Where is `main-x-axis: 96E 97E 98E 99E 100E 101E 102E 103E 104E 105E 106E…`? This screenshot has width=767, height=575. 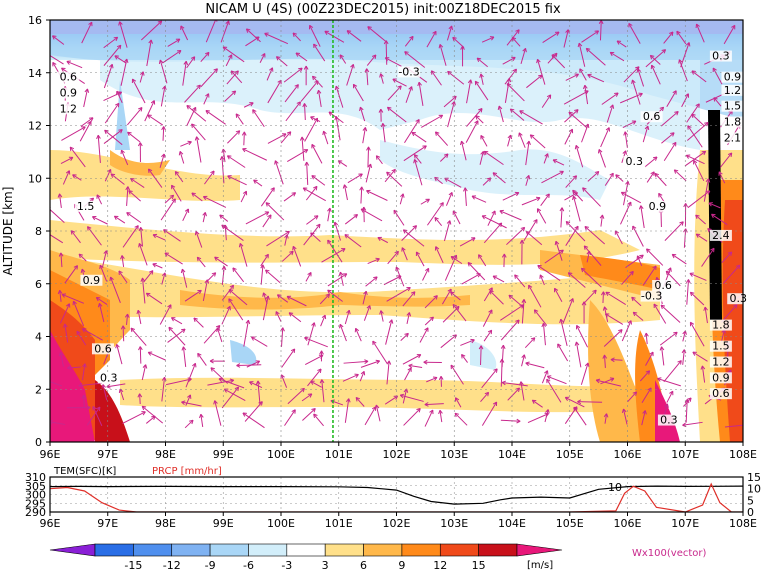 main-x-axis: 96E 97E 98E 99E 100E 101E 102E 103E 104E 105E 106E… is located at coordinates (398, 451).